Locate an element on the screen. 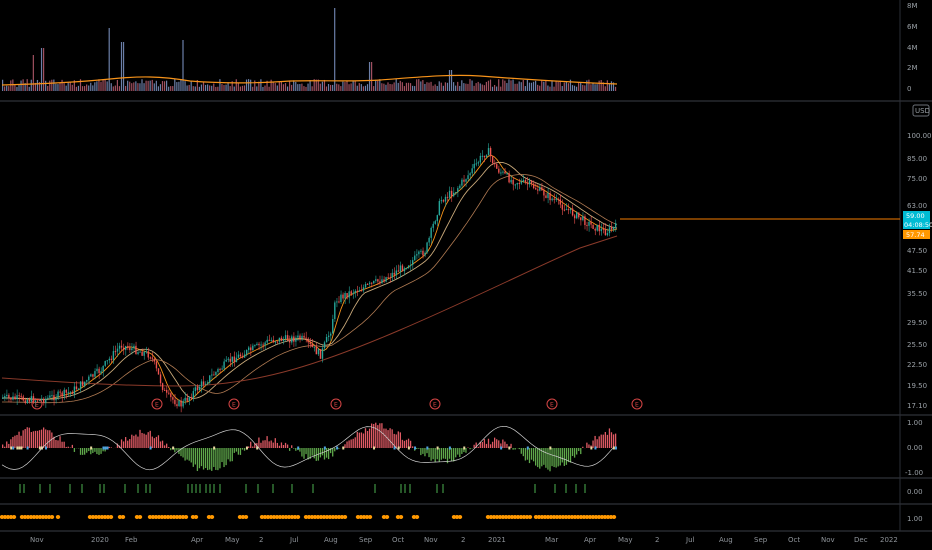  volume-tick: 8M is located at coordinates (912, 6).